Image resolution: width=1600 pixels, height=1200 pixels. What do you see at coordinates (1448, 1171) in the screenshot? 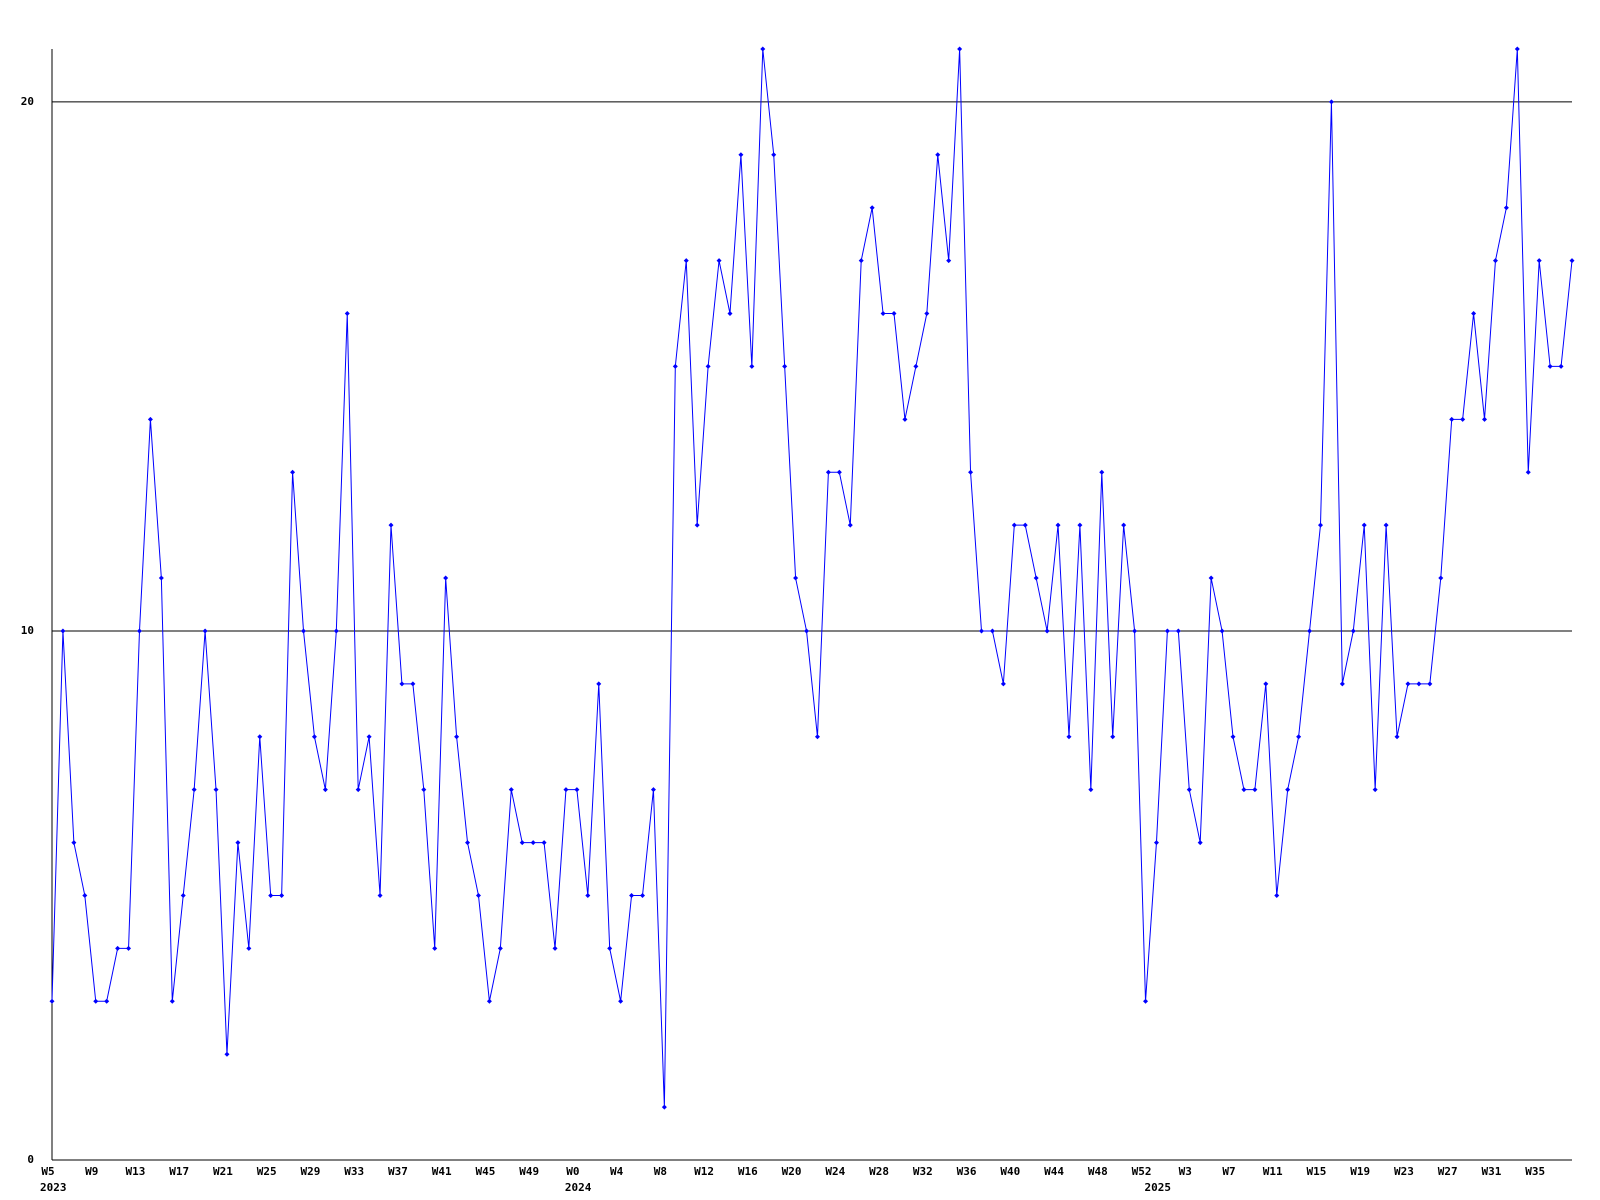
I see `x-tick-label: W27` at bounding box center [1448, 1171].